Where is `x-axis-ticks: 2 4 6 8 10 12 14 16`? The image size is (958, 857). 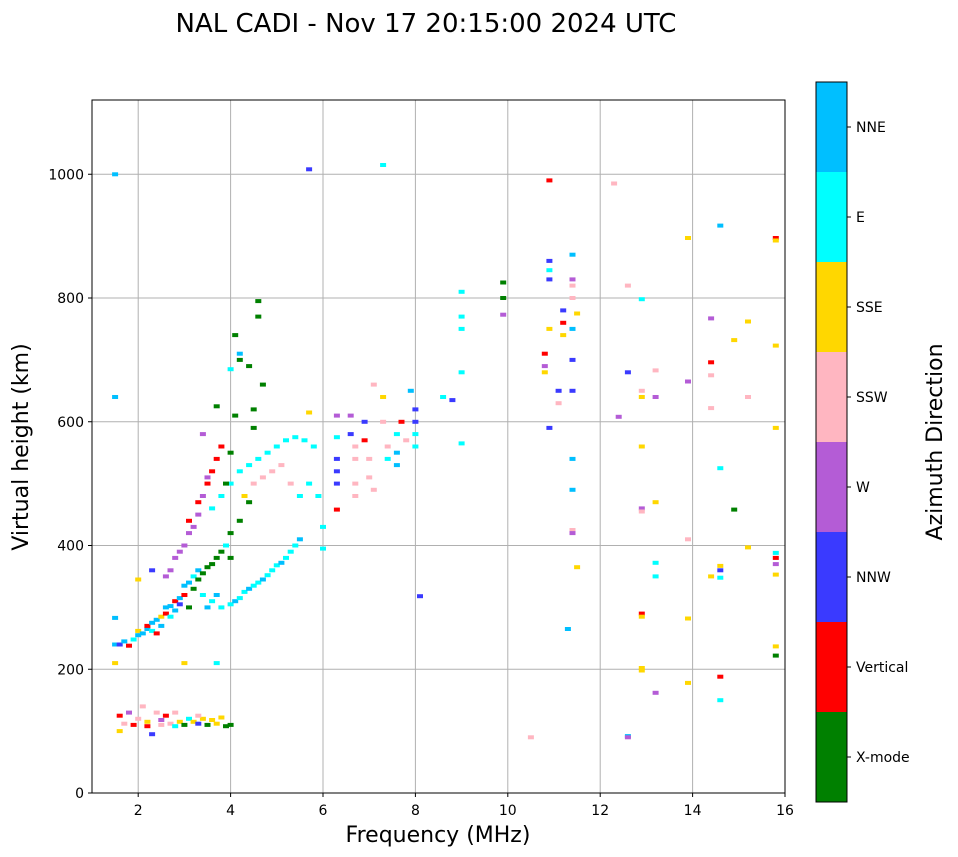 x-axis-ticks: 2 4 6 8 10 12 14 16 is located at coordinates (464, 806).